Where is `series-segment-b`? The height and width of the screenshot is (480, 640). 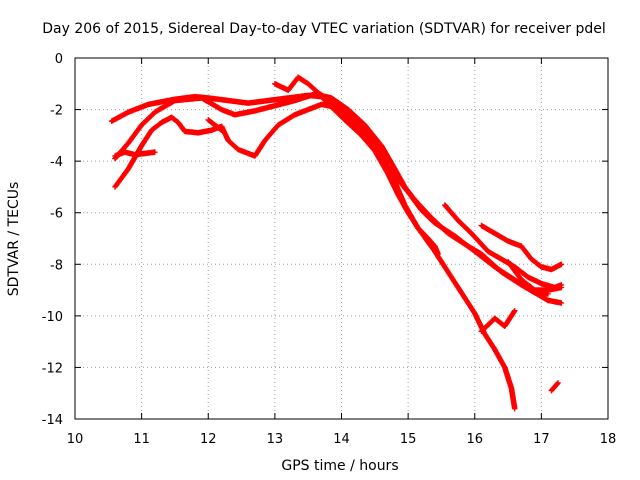
series-segment-b is located at coordinates (215, 125).